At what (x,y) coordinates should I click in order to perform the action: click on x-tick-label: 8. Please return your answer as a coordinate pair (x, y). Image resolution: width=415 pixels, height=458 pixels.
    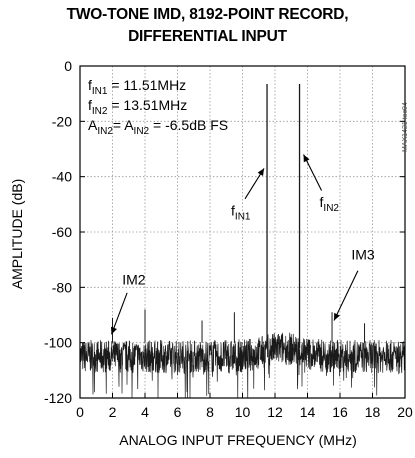
    Looking at the image, I should click on (210, 412).